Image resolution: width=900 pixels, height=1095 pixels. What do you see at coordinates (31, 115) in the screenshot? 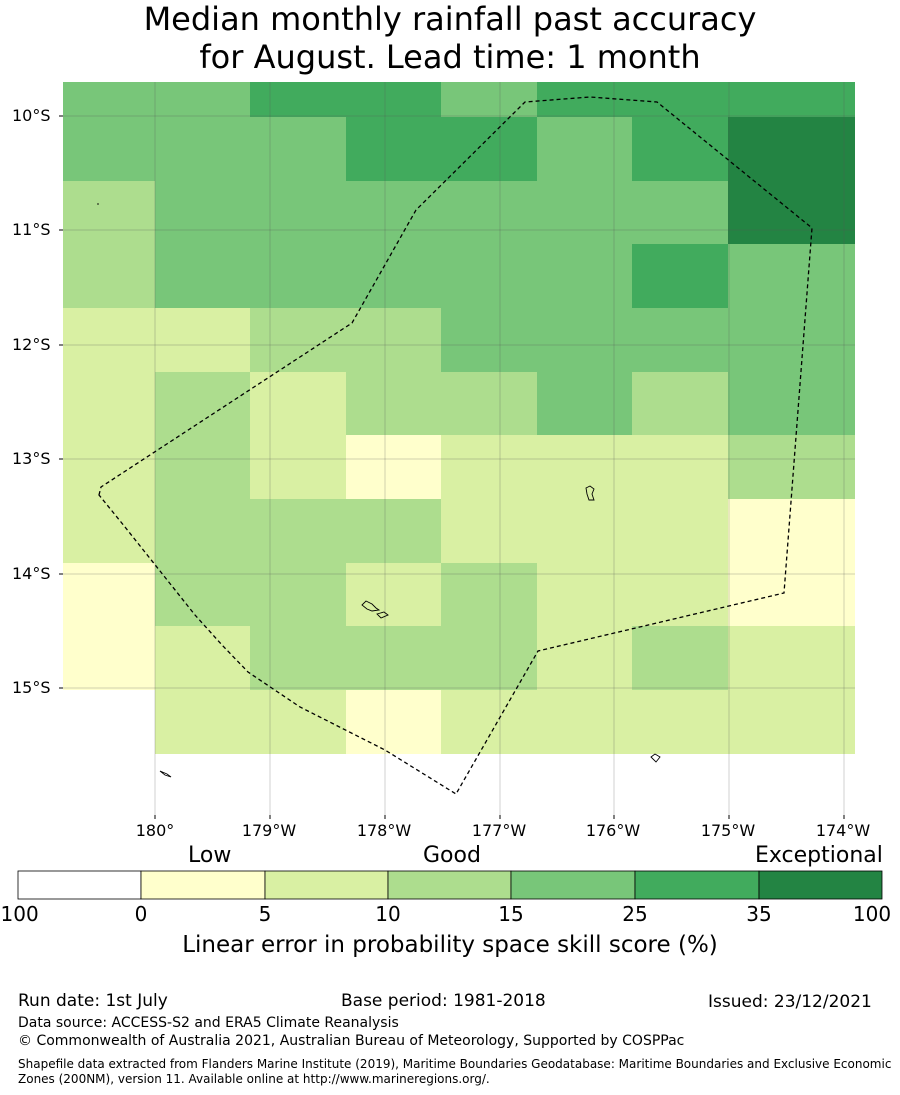
I see `y-tick-10s: 10°S` at bounding box center [31, 115].